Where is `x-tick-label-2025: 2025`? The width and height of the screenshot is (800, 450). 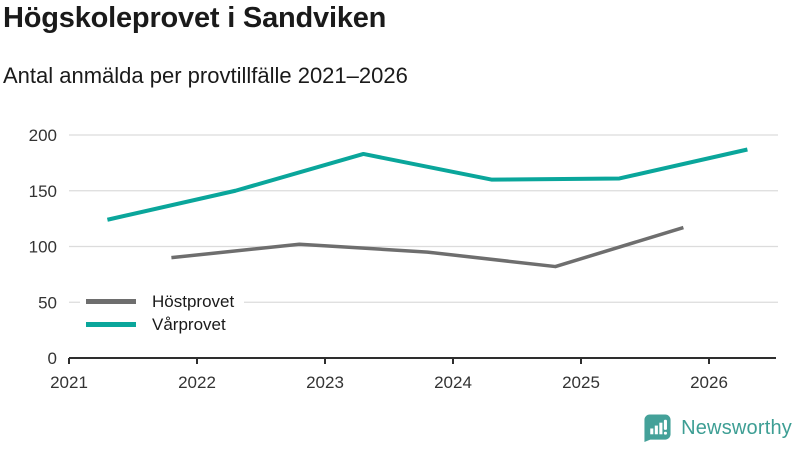 x-tick-label-2025: 2025 is located at coordinates (581, 382).